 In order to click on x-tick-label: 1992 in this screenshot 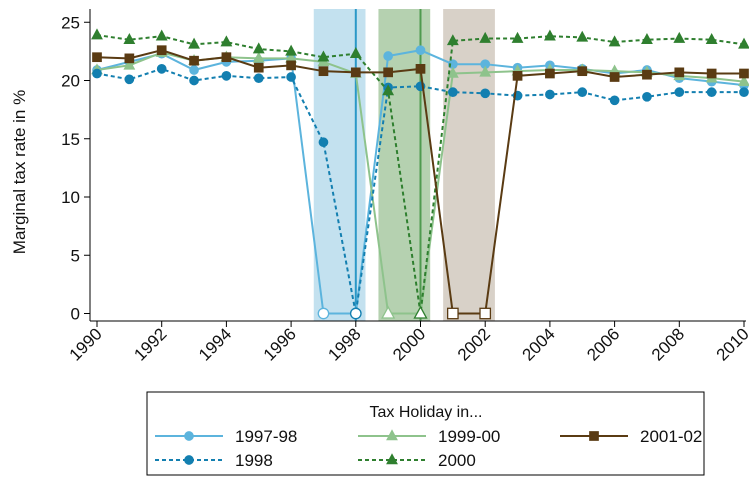, I will do `click(150, 344)`.